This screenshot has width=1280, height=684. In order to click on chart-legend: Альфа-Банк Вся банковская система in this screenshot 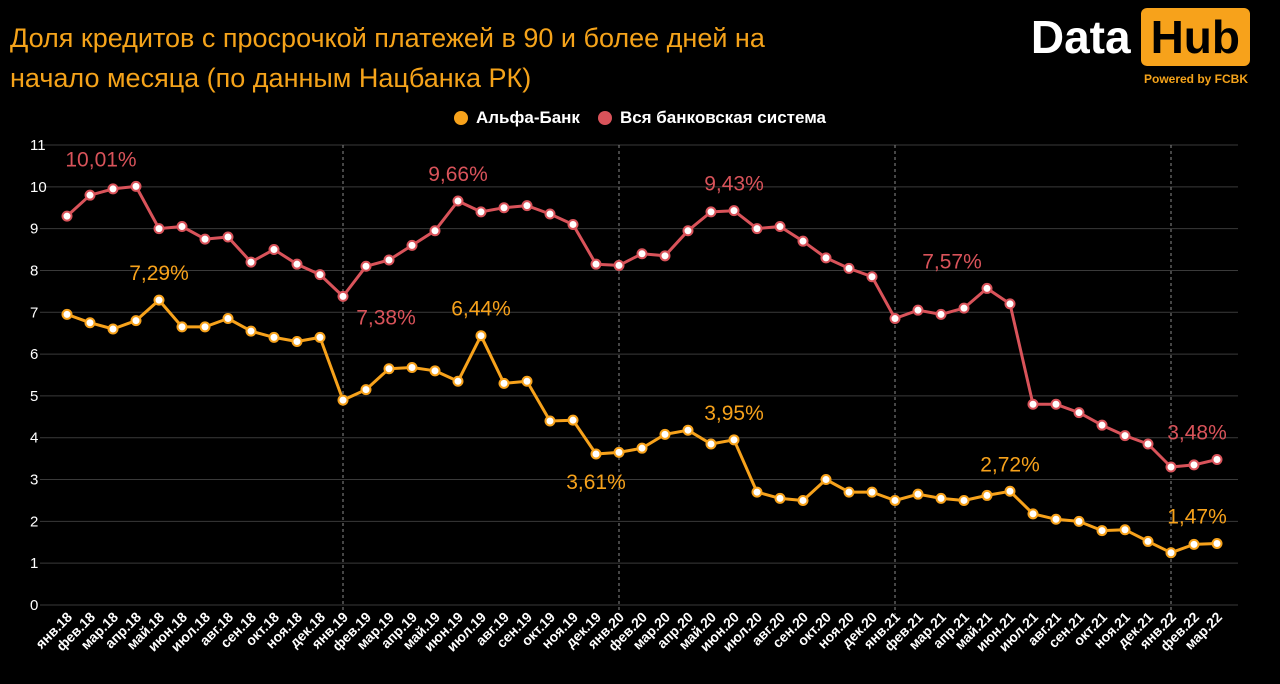, I will do `click(640, 118)`.